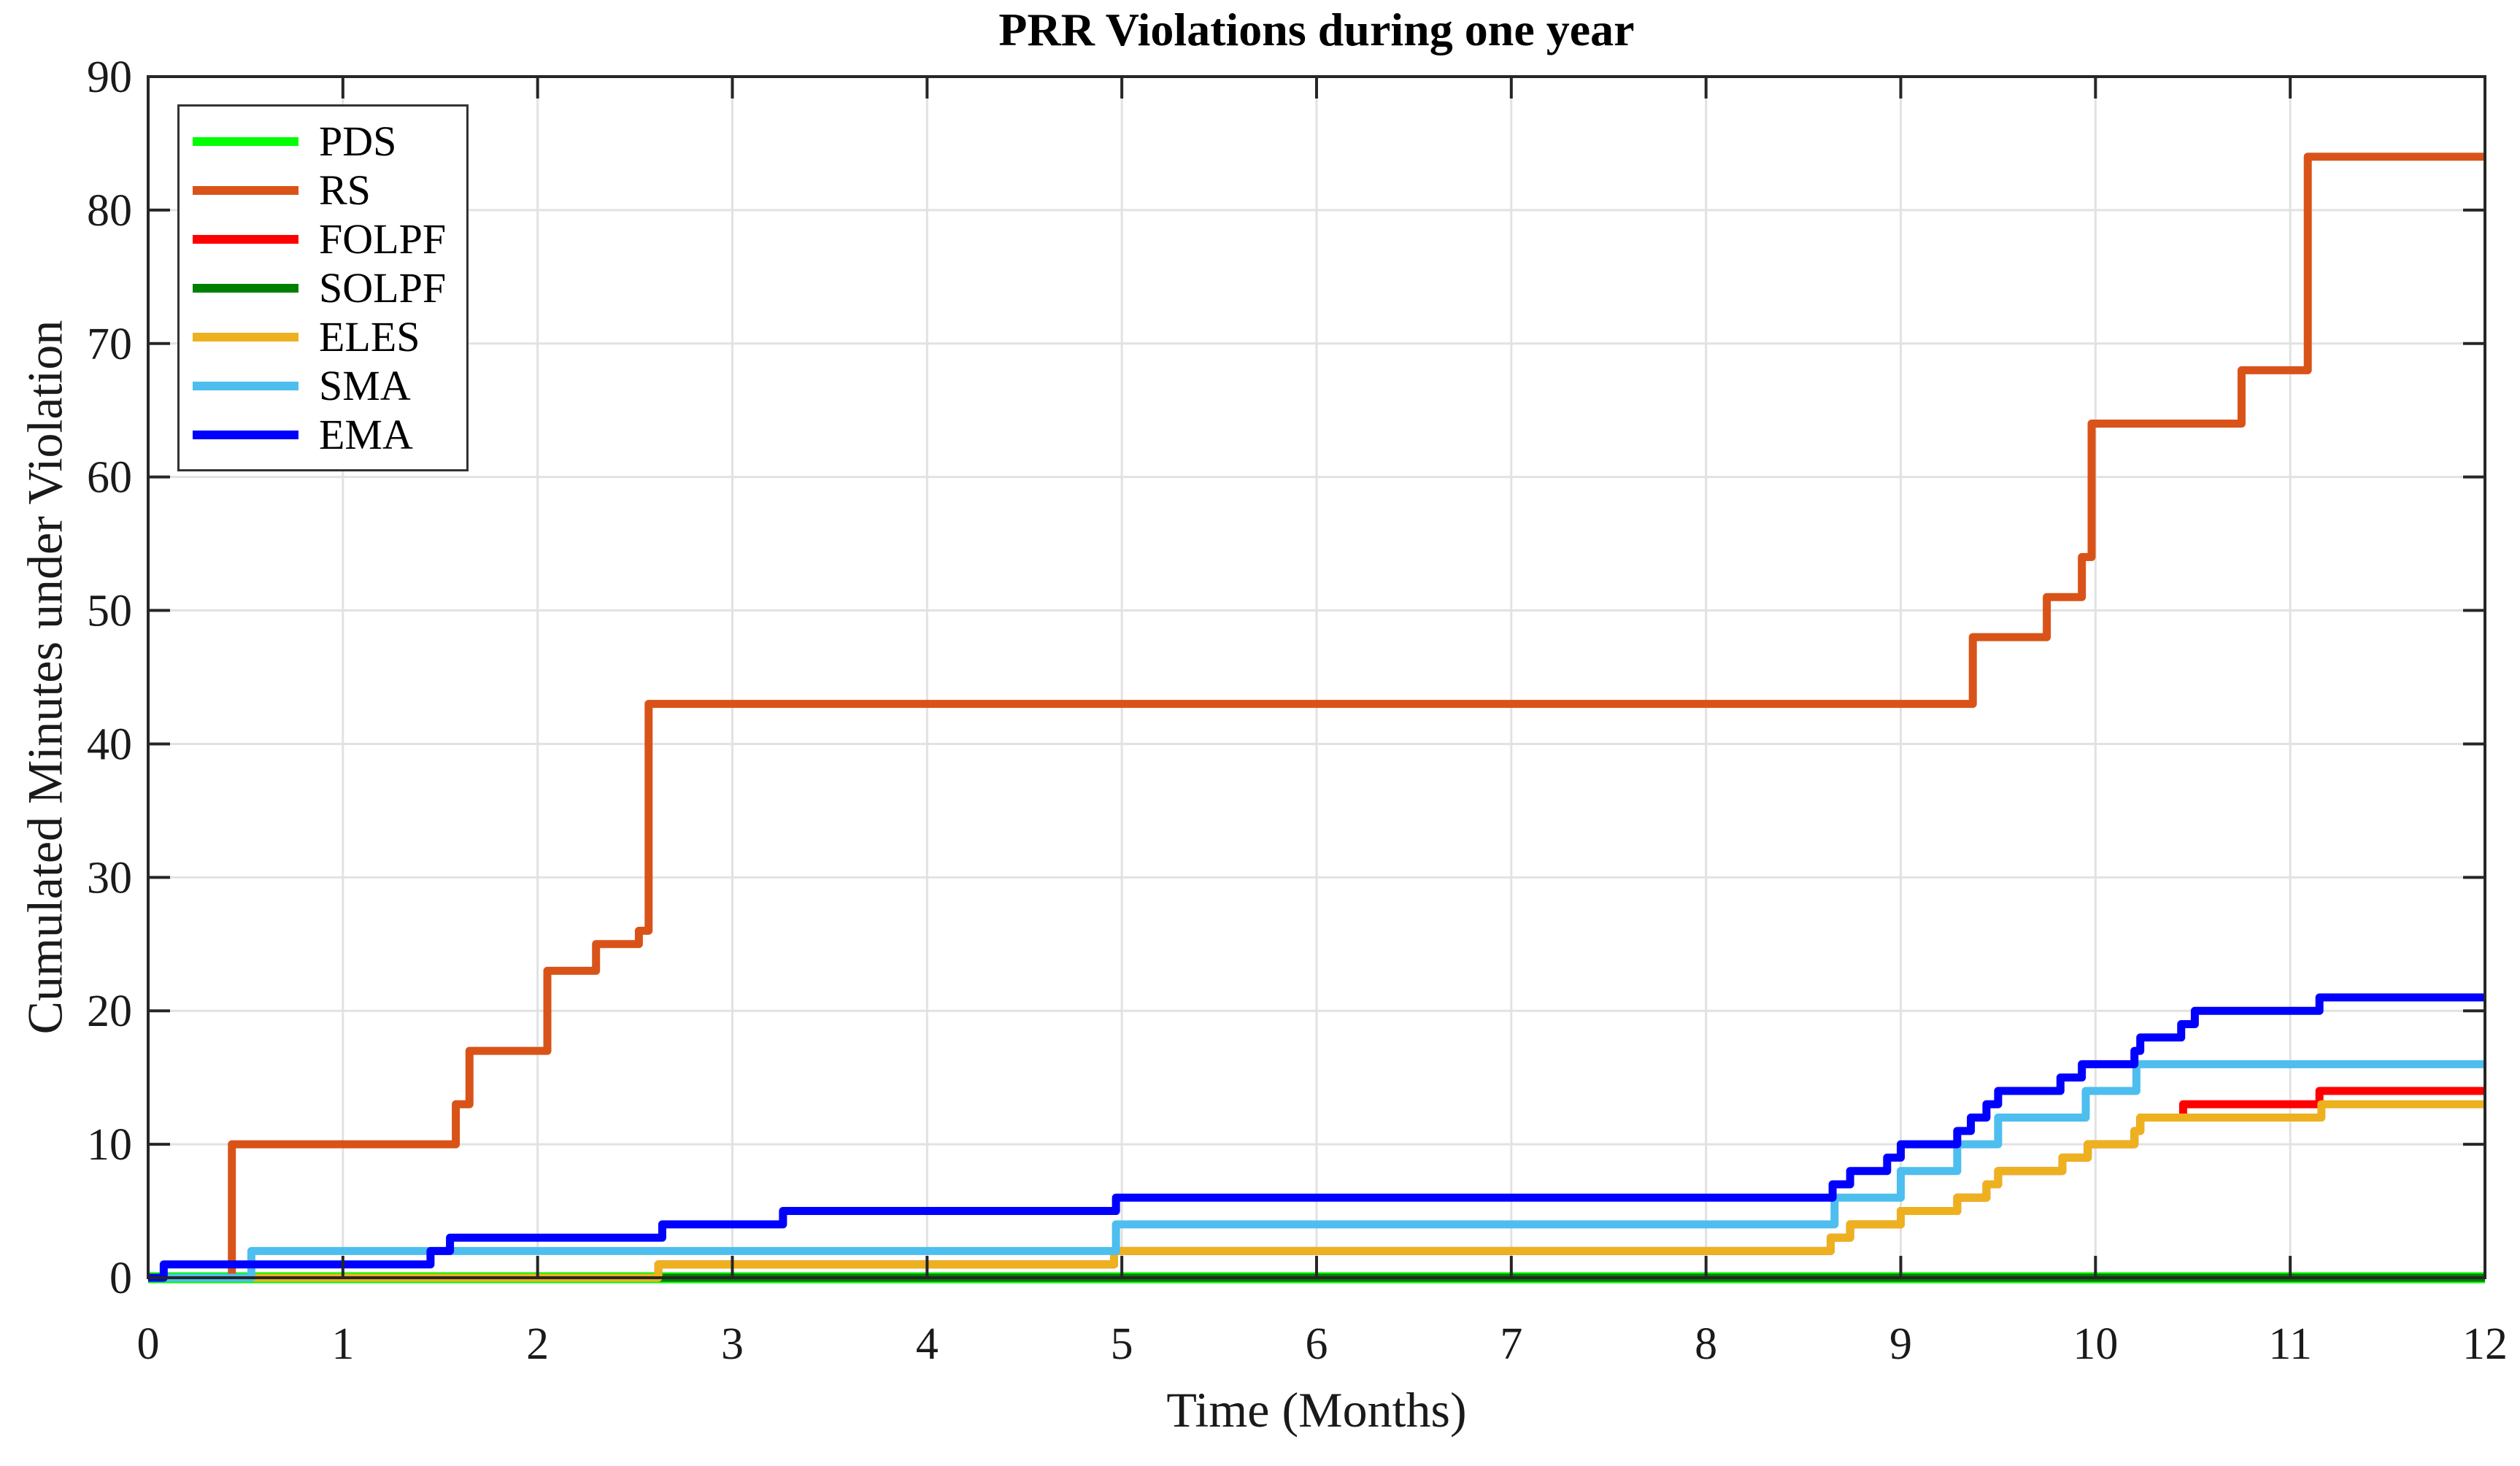 The image size is (2520, 1466). I want to click on legend-item-SOLPF: SOLPF, so click(320, 287).